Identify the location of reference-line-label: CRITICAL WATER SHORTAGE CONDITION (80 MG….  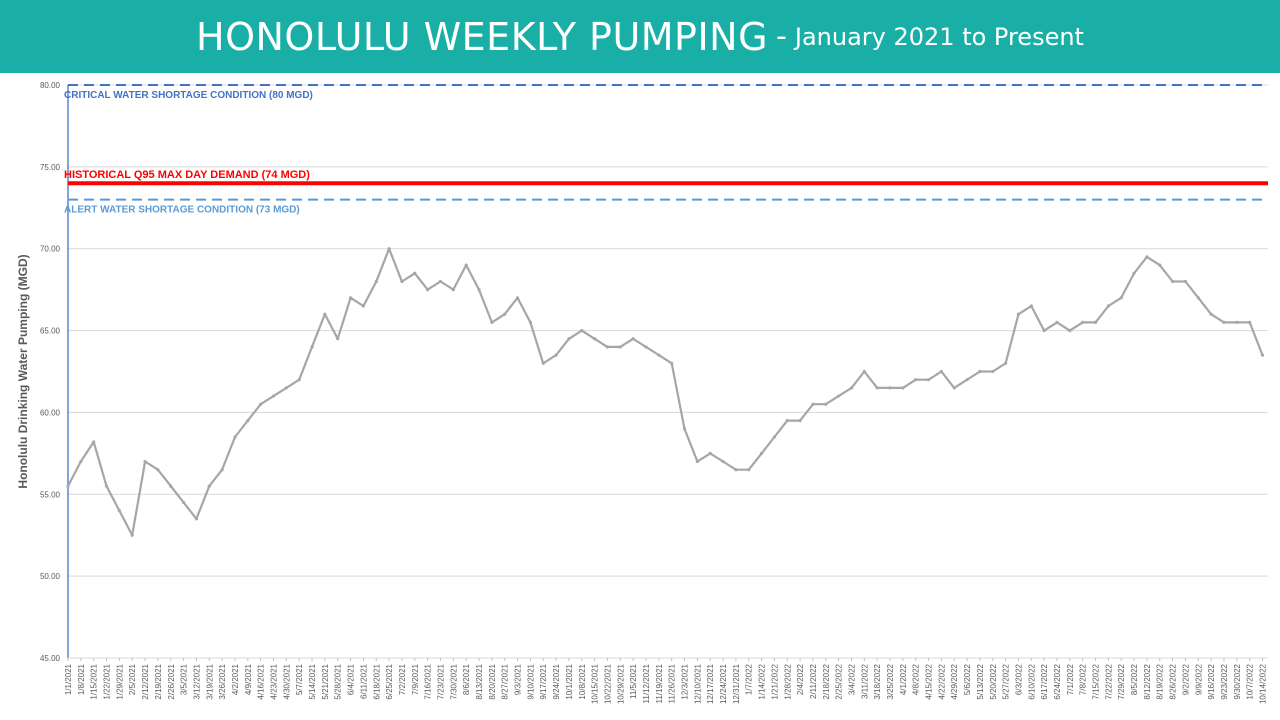
(188, 95).